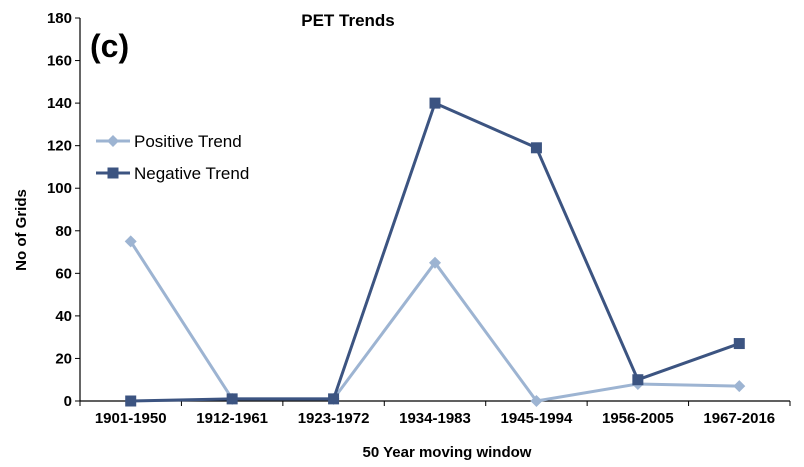 The height and width of the screenshot is (467, 804). What do you see at coordinates (638, 418) in the screenshot?
I see `x-tick-label: 1956-2005` at bounding box center [638, 418].